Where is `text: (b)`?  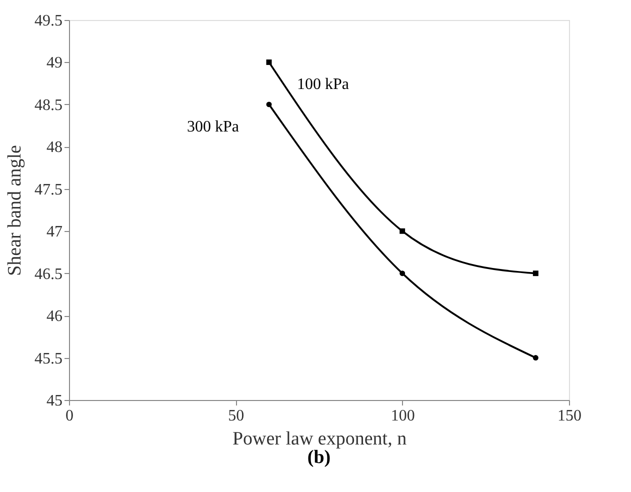
text: (b) is located at coordinates (319, 457).